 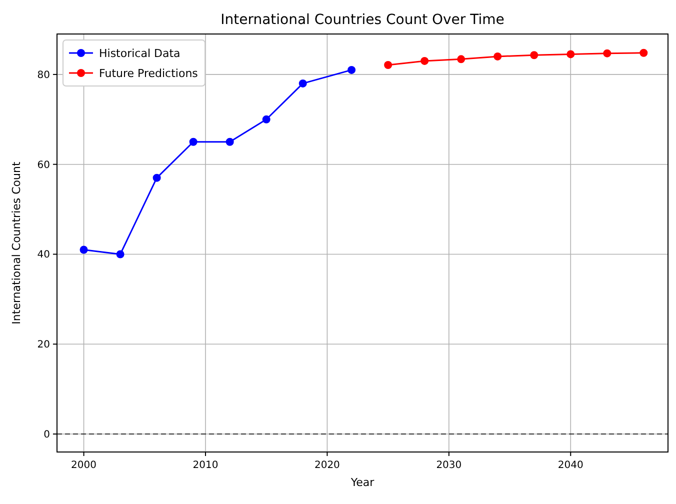 What do you see at coordinates (449, 465) in the screenshot?
I see `x-tick-label: 2030` at bounding box center [449, 465].